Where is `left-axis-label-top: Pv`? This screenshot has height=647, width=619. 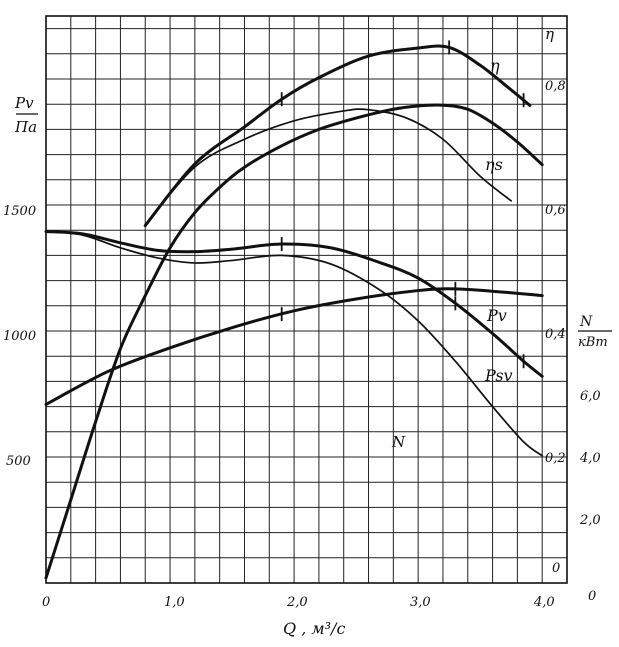 left-axis-label-top: Pv is located at coordinates (24, 103).